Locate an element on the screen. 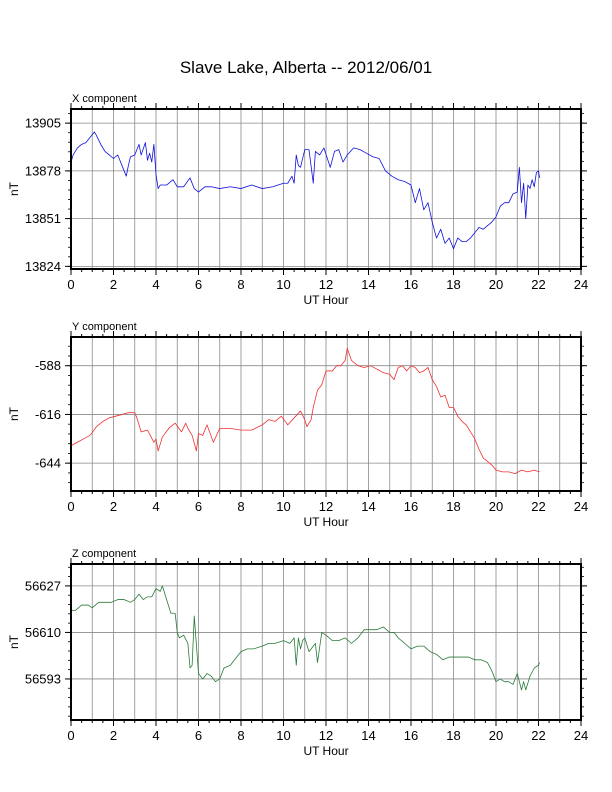 Image resolution: width=612 pixels, height=792 pixels. page-title: Slave Lake, Alberta -- 2012/06/01 is located at coordinates (306, 67).